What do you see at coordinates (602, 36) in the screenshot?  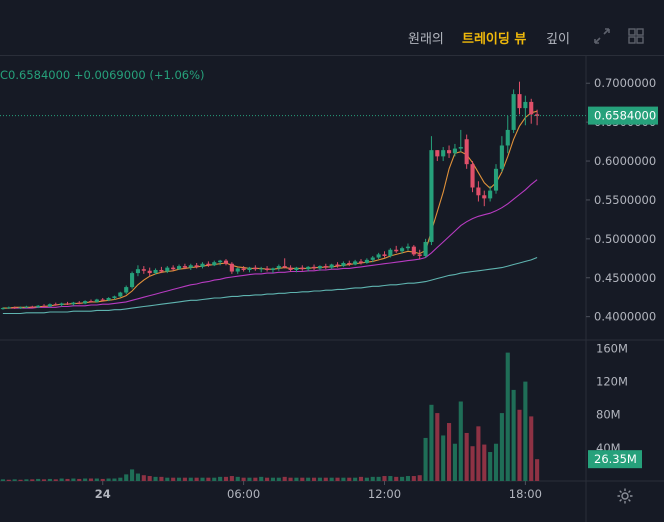 I see `expand-icon` at bounding box center [602, 36].